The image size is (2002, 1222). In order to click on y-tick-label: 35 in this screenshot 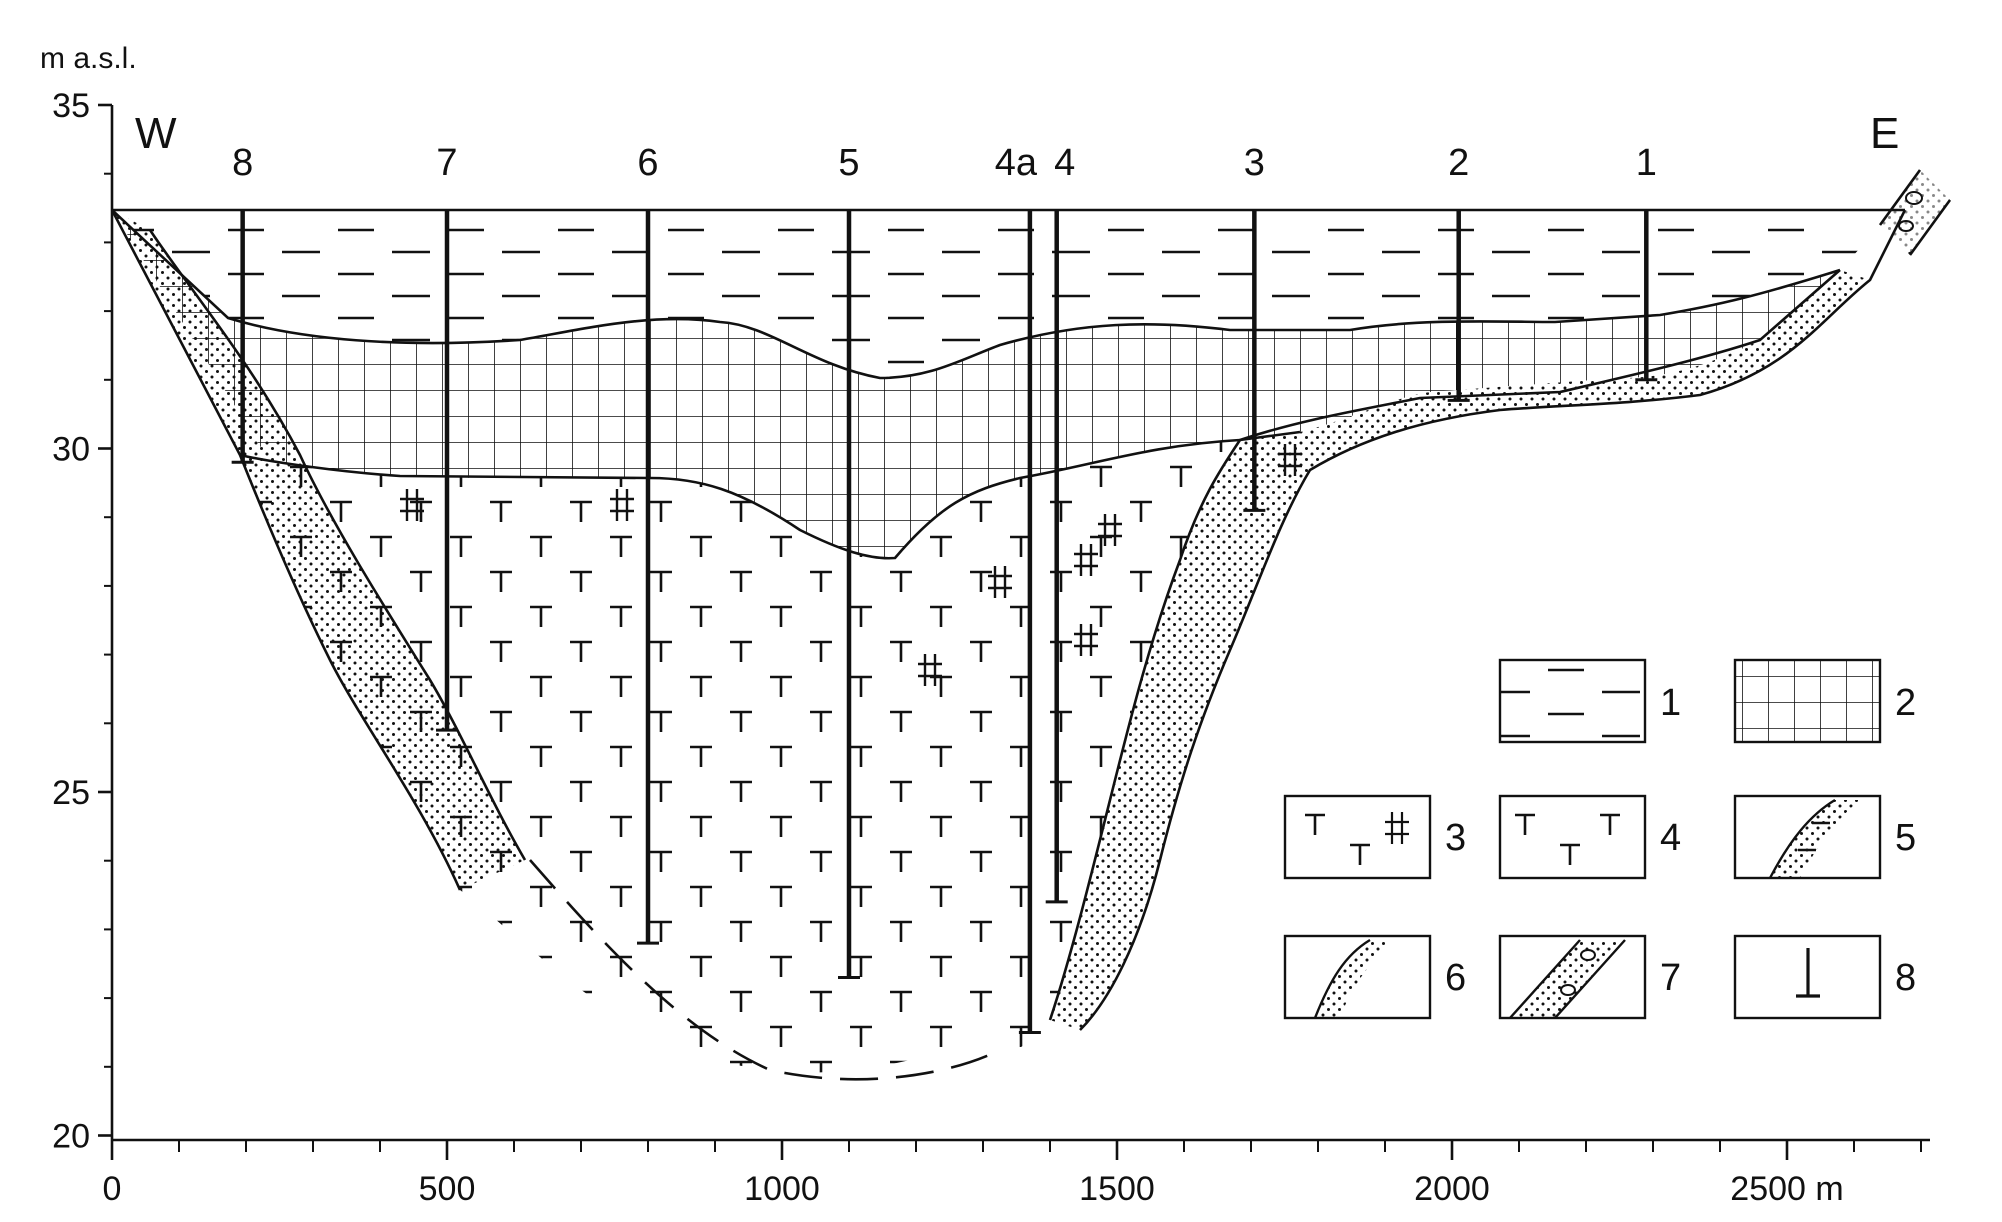, I will do `click(71, 106)`.